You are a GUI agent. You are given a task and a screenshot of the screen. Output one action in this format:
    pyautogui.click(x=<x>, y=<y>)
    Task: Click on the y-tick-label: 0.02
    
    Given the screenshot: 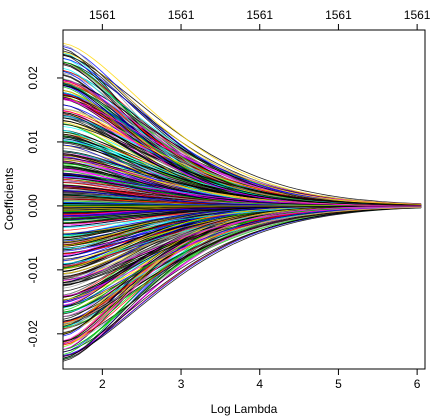 What is the action you would take?
    pyautogui.click(x=33, y=78)
    